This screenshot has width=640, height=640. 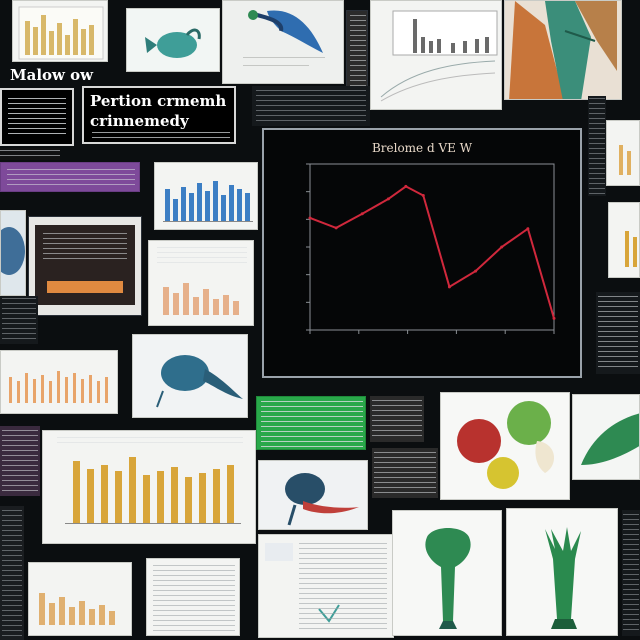 What do you see at coordinates (193, 597) in the screenshot?
I see `thumbnail-table-bottom` at bounding box center [193, 597].